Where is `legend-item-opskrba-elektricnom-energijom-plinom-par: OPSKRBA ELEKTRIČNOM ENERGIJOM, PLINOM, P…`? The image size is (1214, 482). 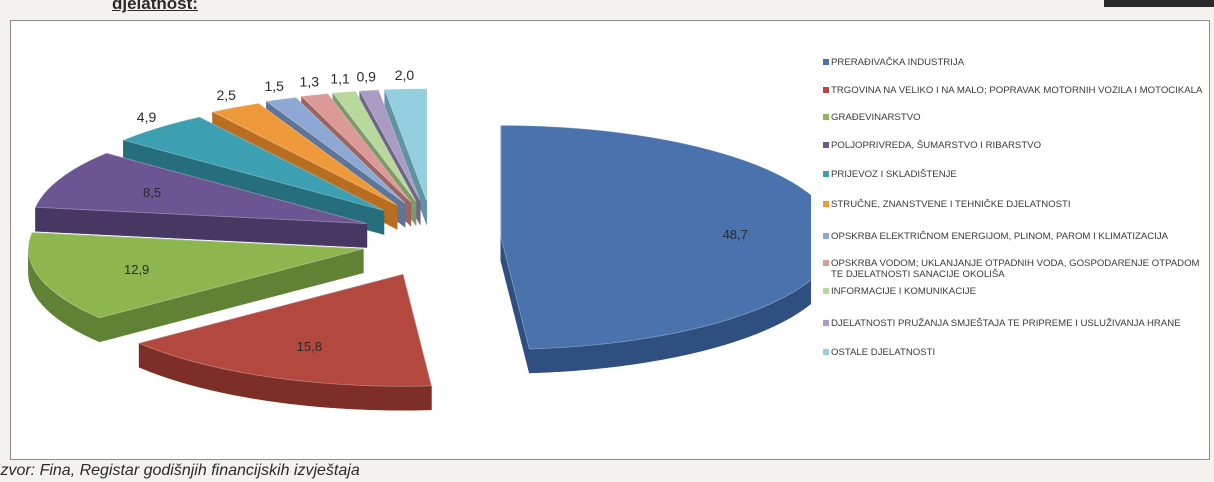
legend-item-opskrba-elektricnom-energijom-plinom-par: OPSKRBA ELEKTRIČNOM ENERGIJOM, PLINOM, P… is located at coordinates (1016, 236).